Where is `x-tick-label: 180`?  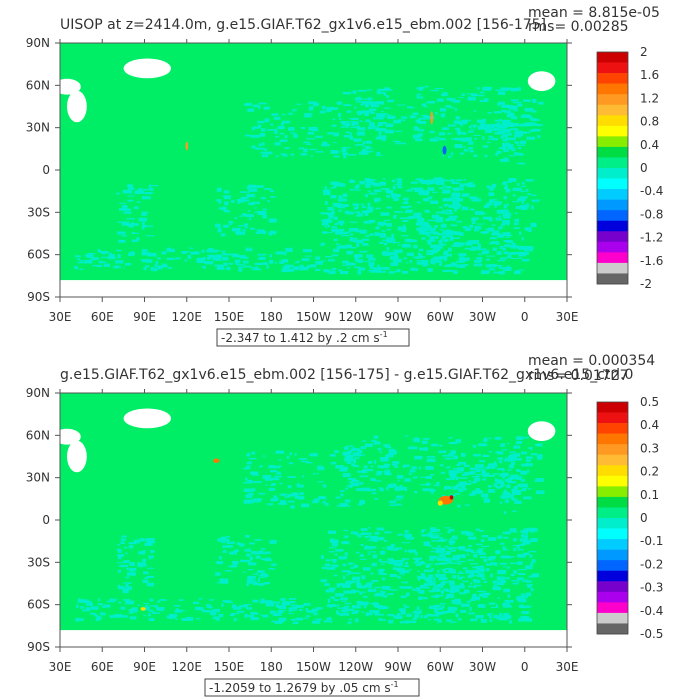 x-tick-label: 180 is located at coordinates (271, 667).